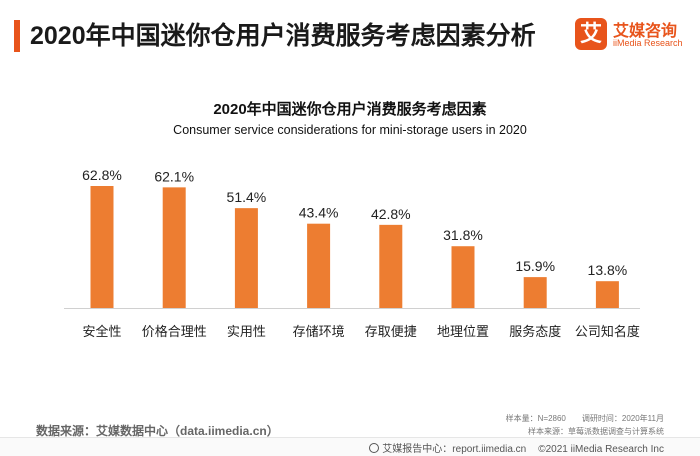 This screenshot has width=700, height=456. Describe the element at coordinates (463, 235) in the screenshot. I see `bar-value-label: 31.8%` at that location.